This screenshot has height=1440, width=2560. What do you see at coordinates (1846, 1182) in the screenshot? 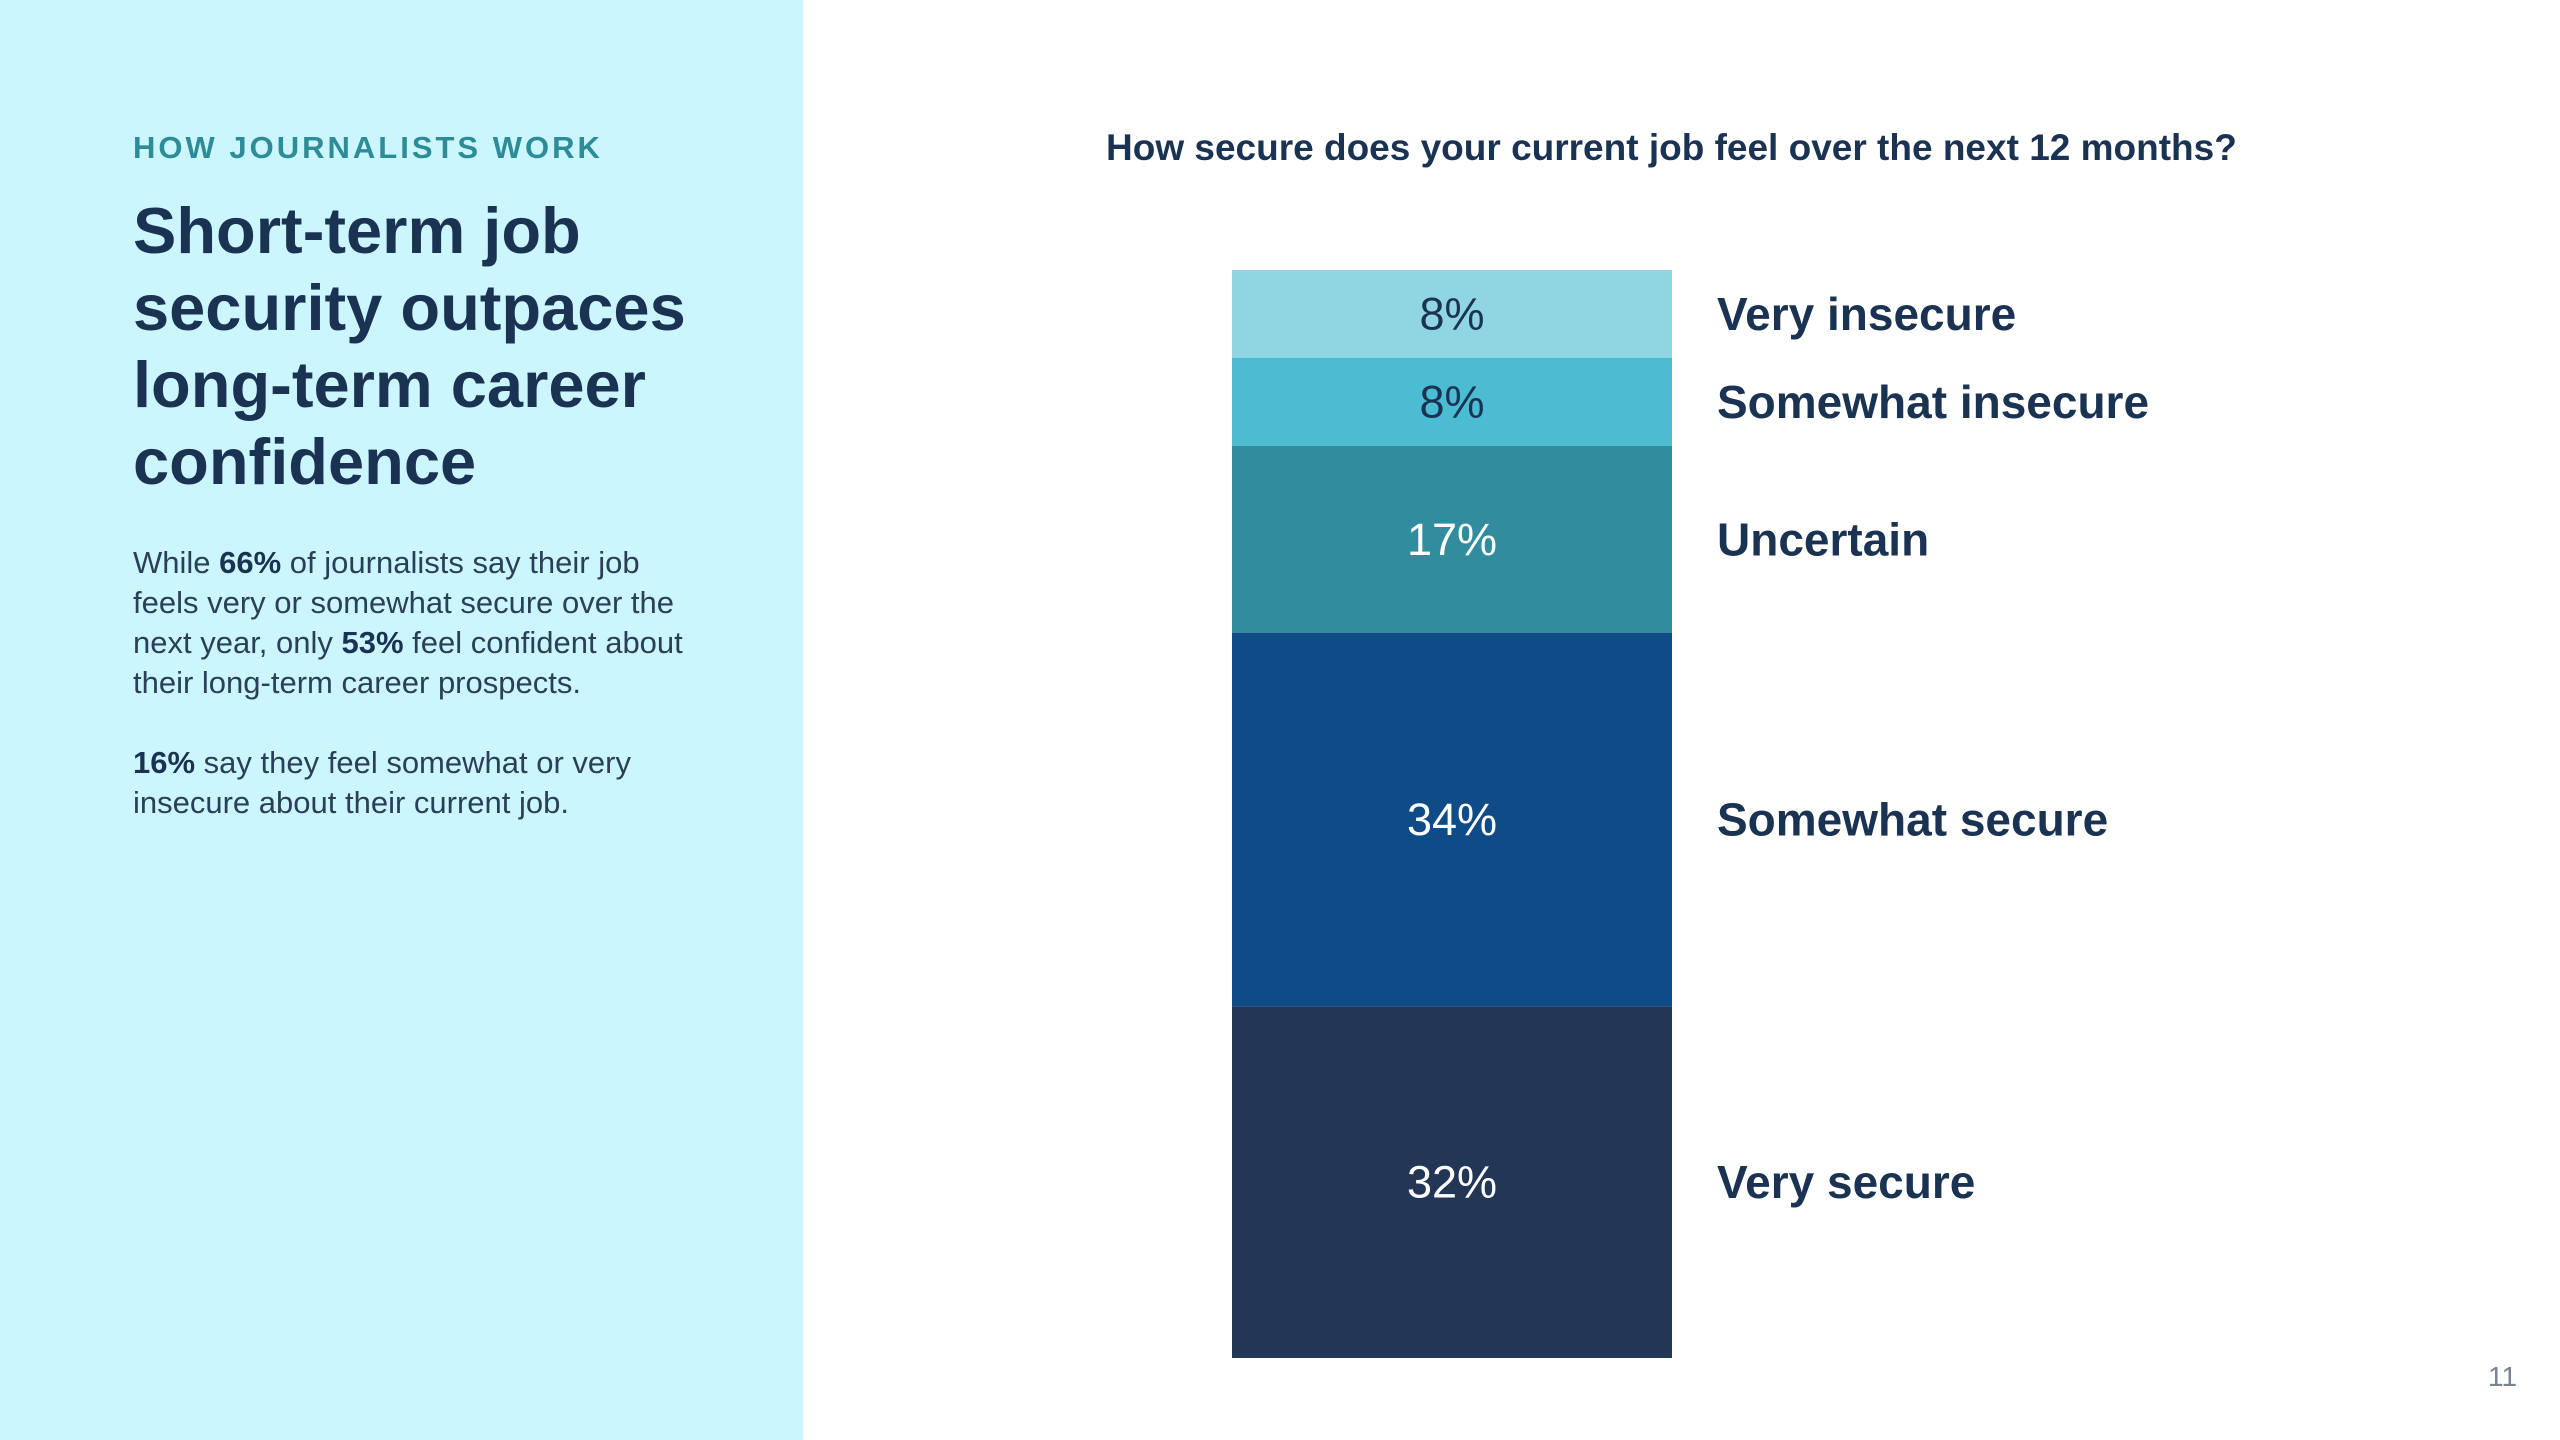
I see `legend-label-very-secure: Very secure` at bounding box center [1846, 1182].